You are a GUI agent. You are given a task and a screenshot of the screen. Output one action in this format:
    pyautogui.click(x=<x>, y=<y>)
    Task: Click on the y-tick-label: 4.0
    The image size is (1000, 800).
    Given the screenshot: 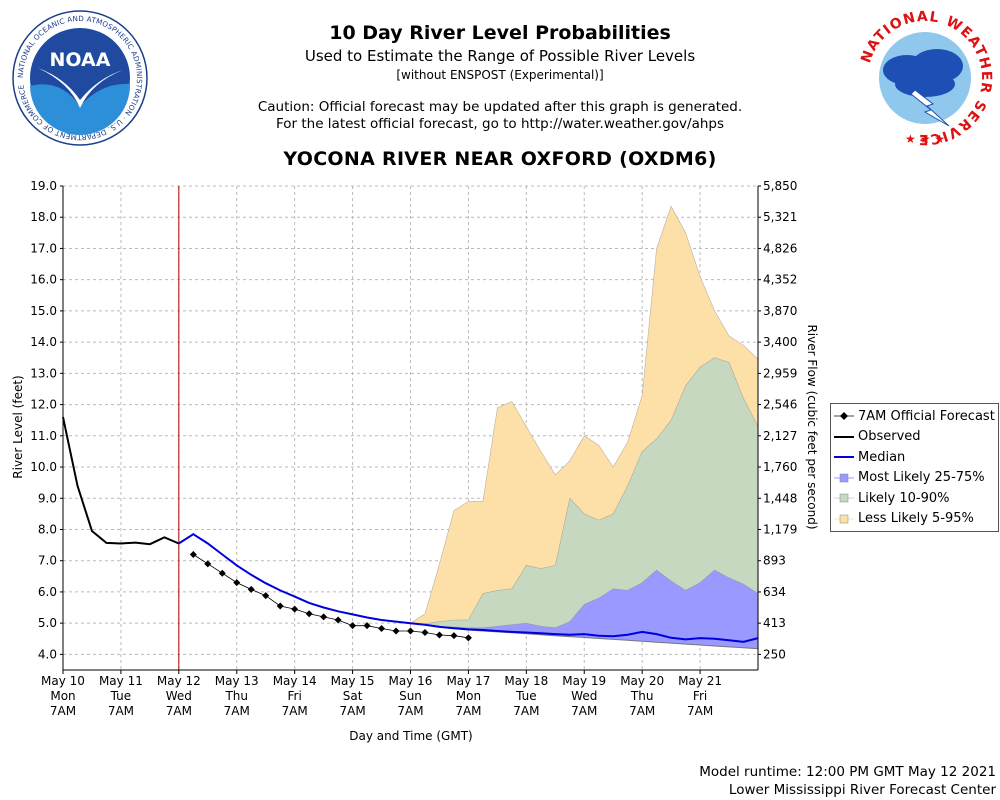 What is the action you would take?
    pyautogui.click(x=47, y=654)
    